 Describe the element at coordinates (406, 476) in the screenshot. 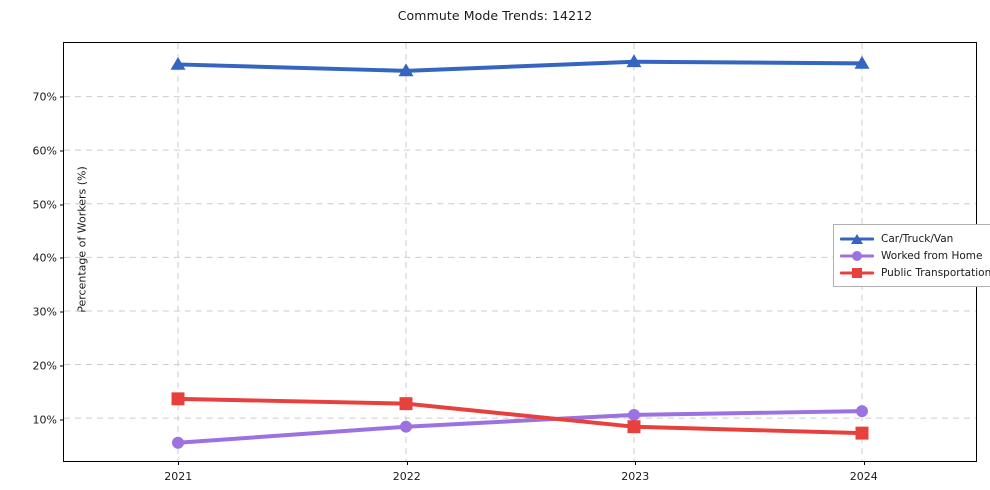

I see `x-tick-label: 2022` at that location.